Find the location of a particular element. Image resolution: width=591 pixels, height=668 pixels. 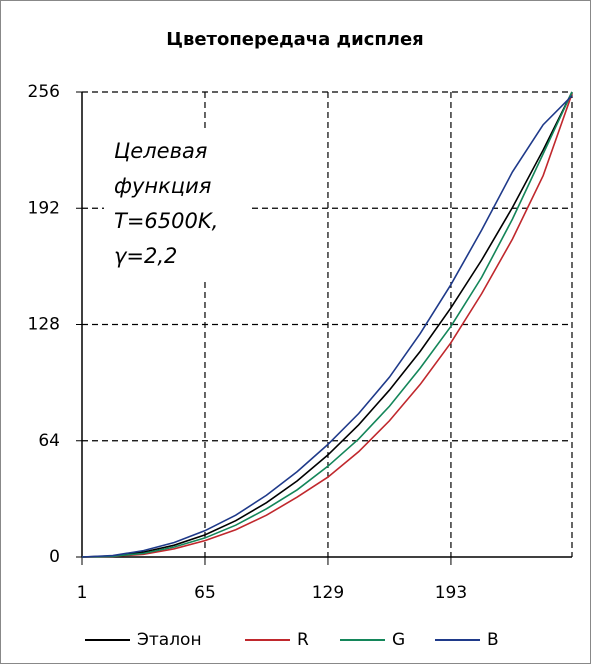

x-tick-label: 193 is located at coordinates (451, 593).